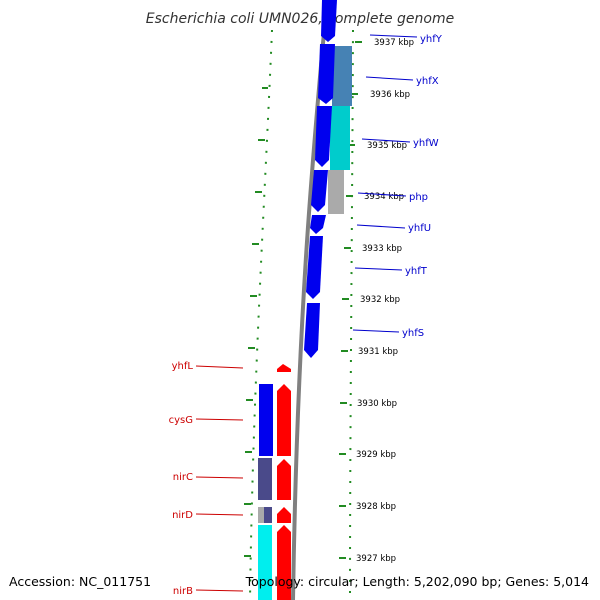 This screenshot has width=600, height=600. What do you see at coordinates (265, 479) in the screenshot?
I see `cog-bar-slate-rev` at bounding box center [265, 479].